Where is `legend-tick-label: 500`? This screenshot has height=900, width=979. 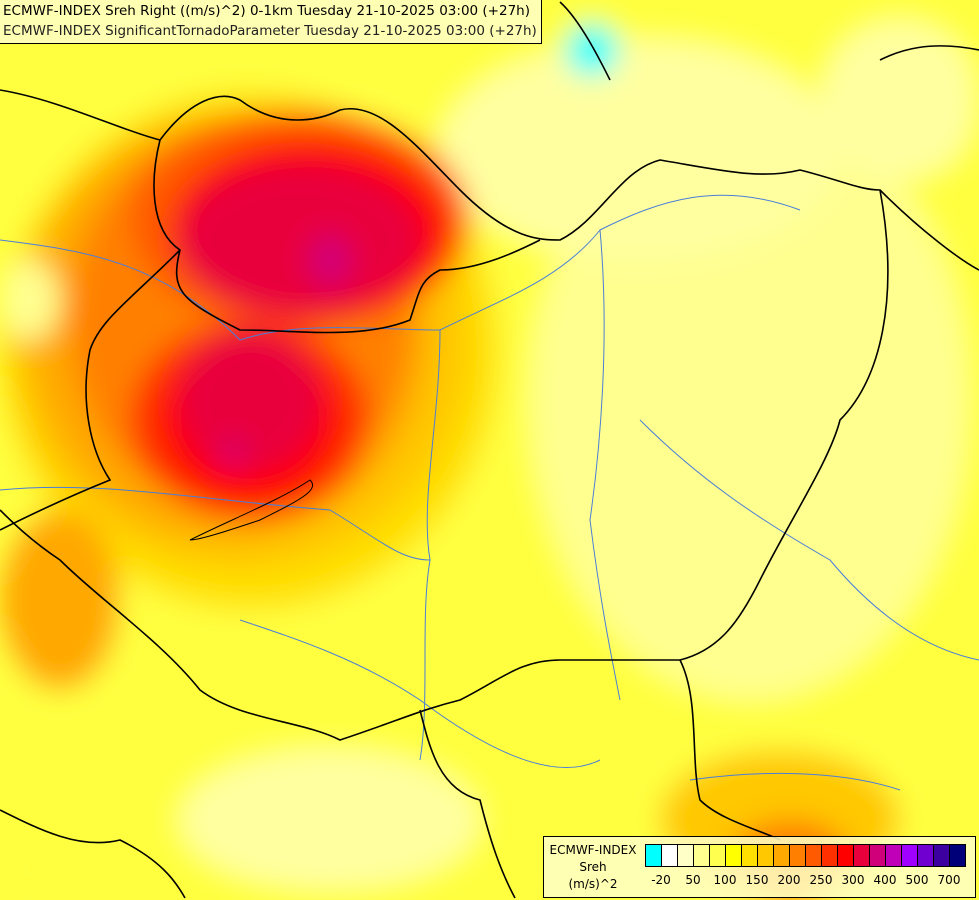 legend-tick-label: 500 is located at coordinates (917, 880).